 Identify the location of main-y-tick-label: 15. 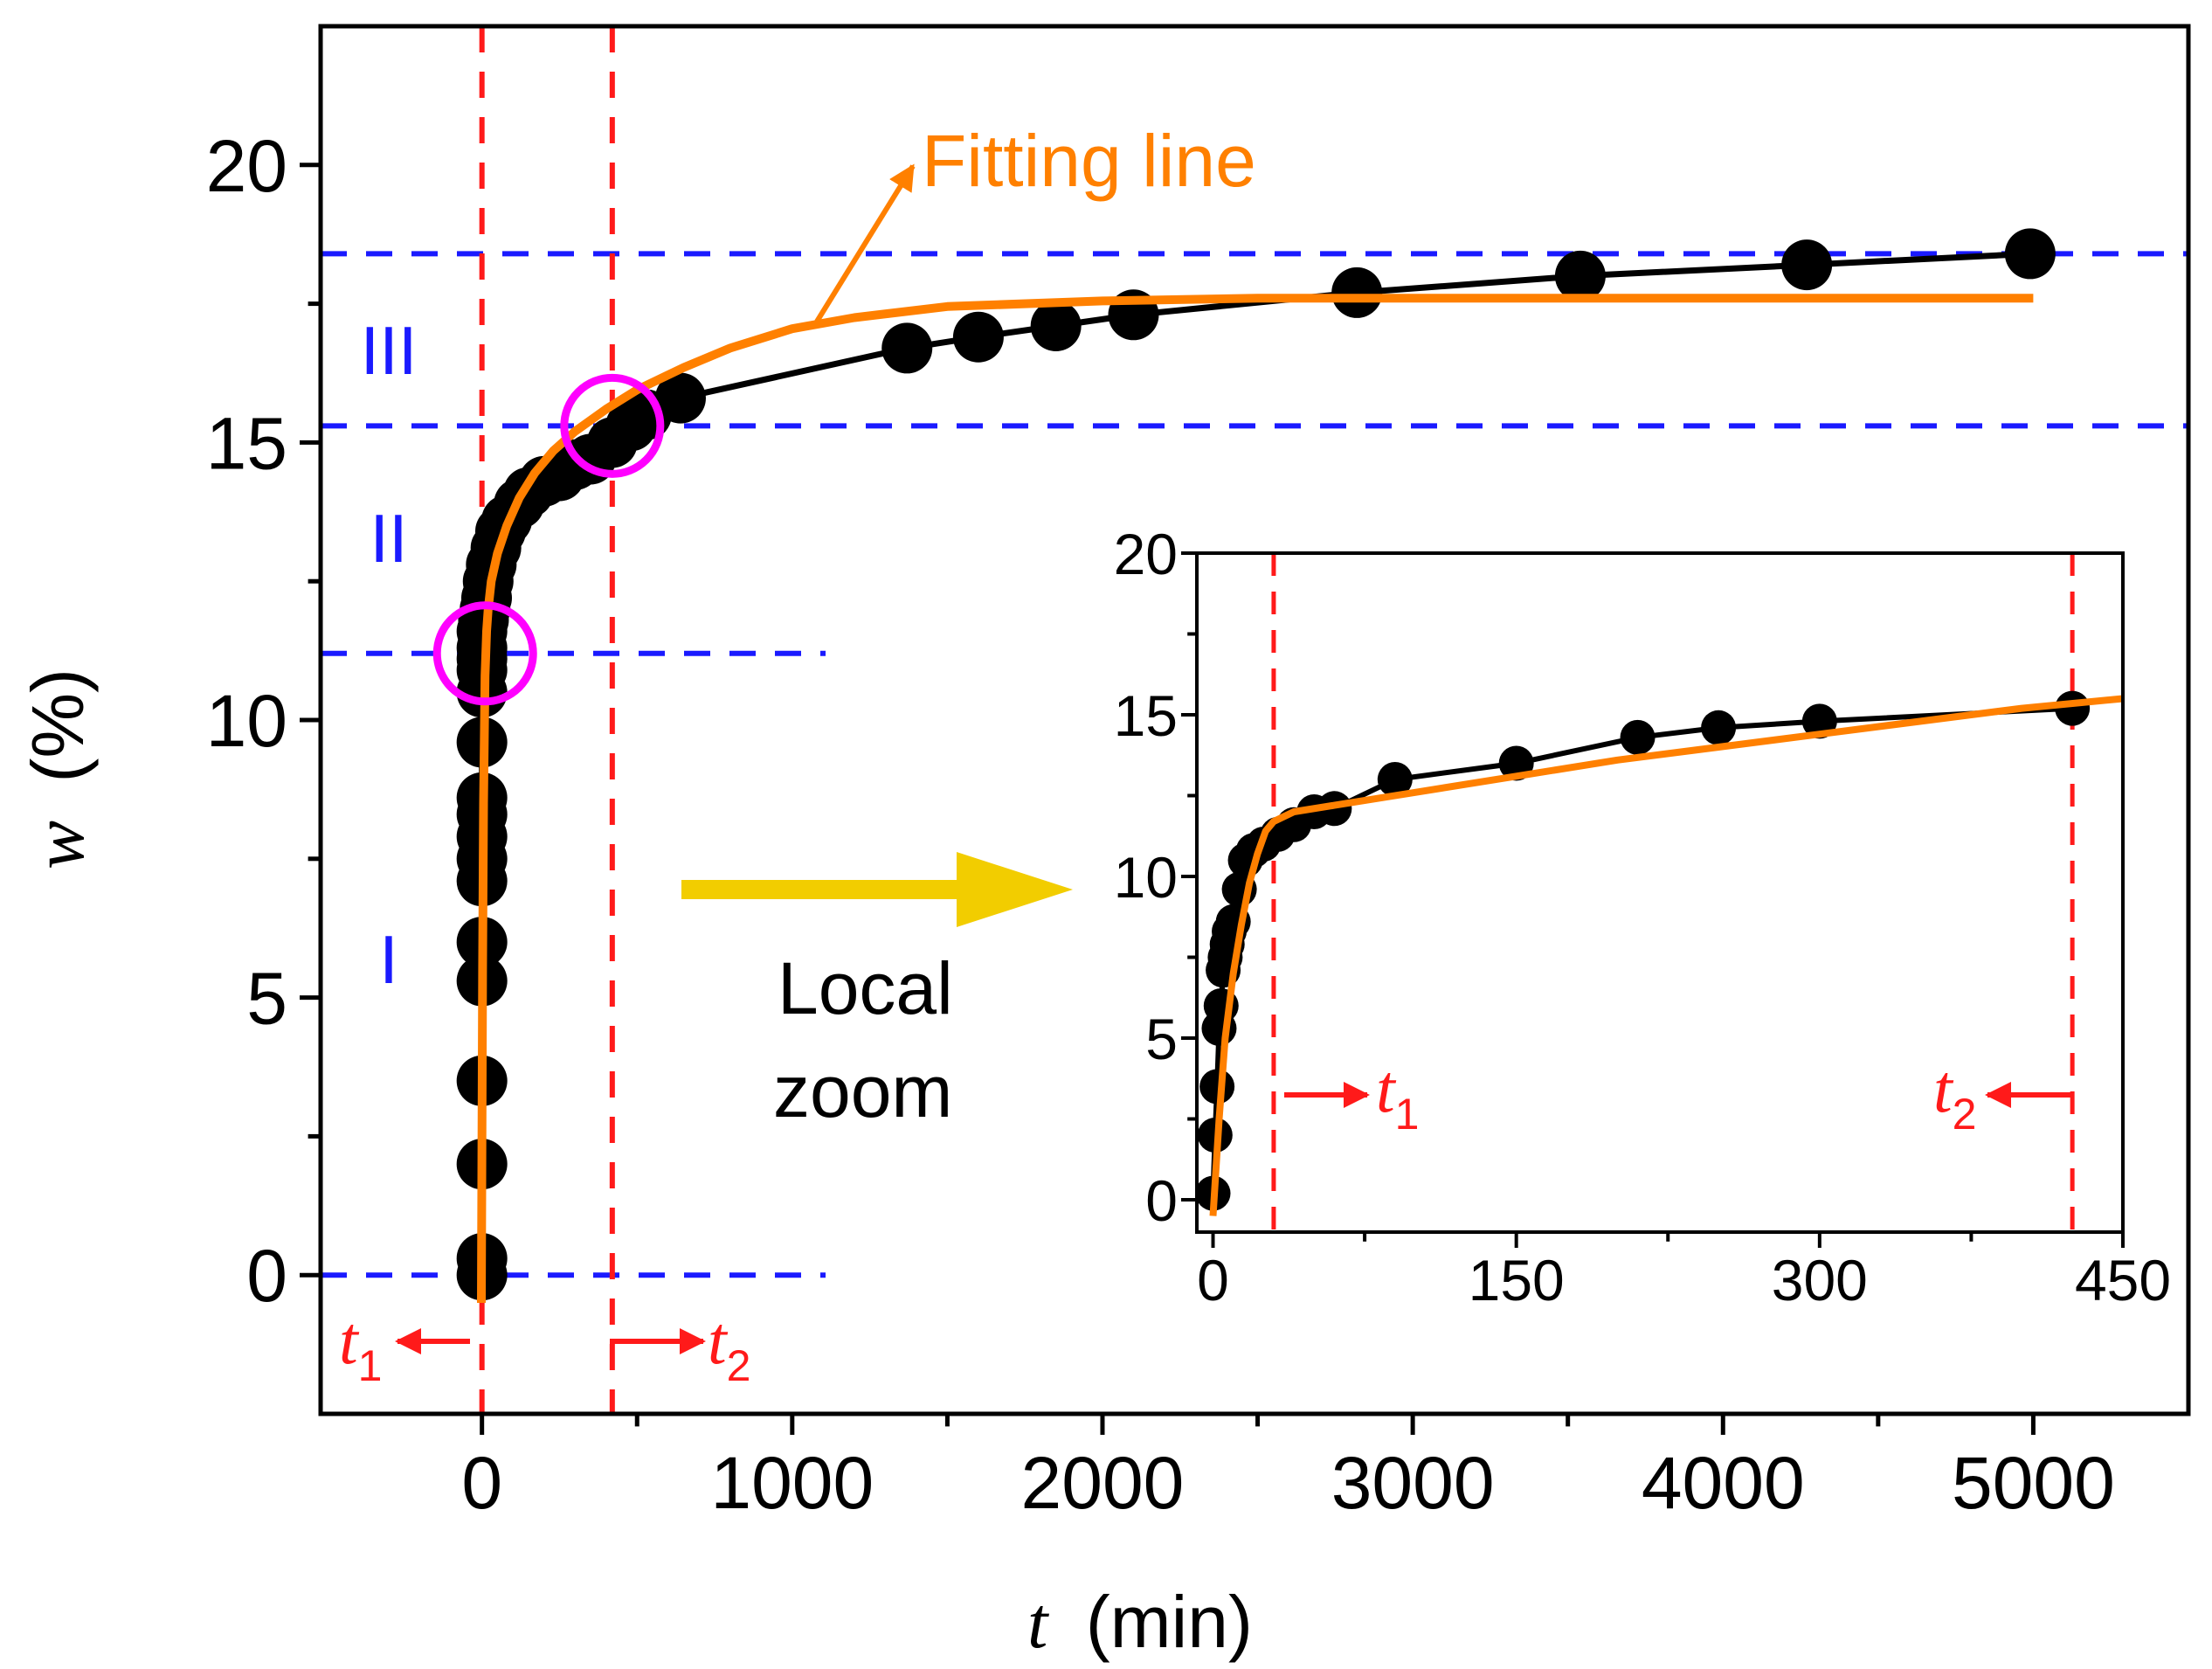
(246, 443).